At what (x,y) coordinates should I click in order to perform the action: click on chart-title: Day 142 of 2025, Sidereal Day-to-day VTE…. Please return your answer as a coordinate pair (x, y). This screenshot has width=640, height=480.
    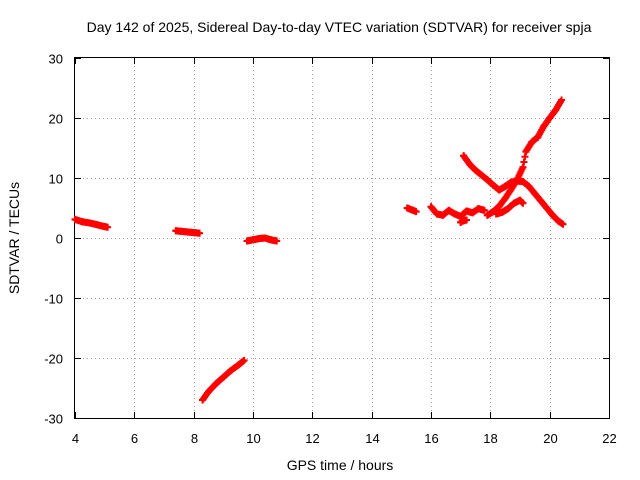
    Looking at the image, I should click on (339, 27).